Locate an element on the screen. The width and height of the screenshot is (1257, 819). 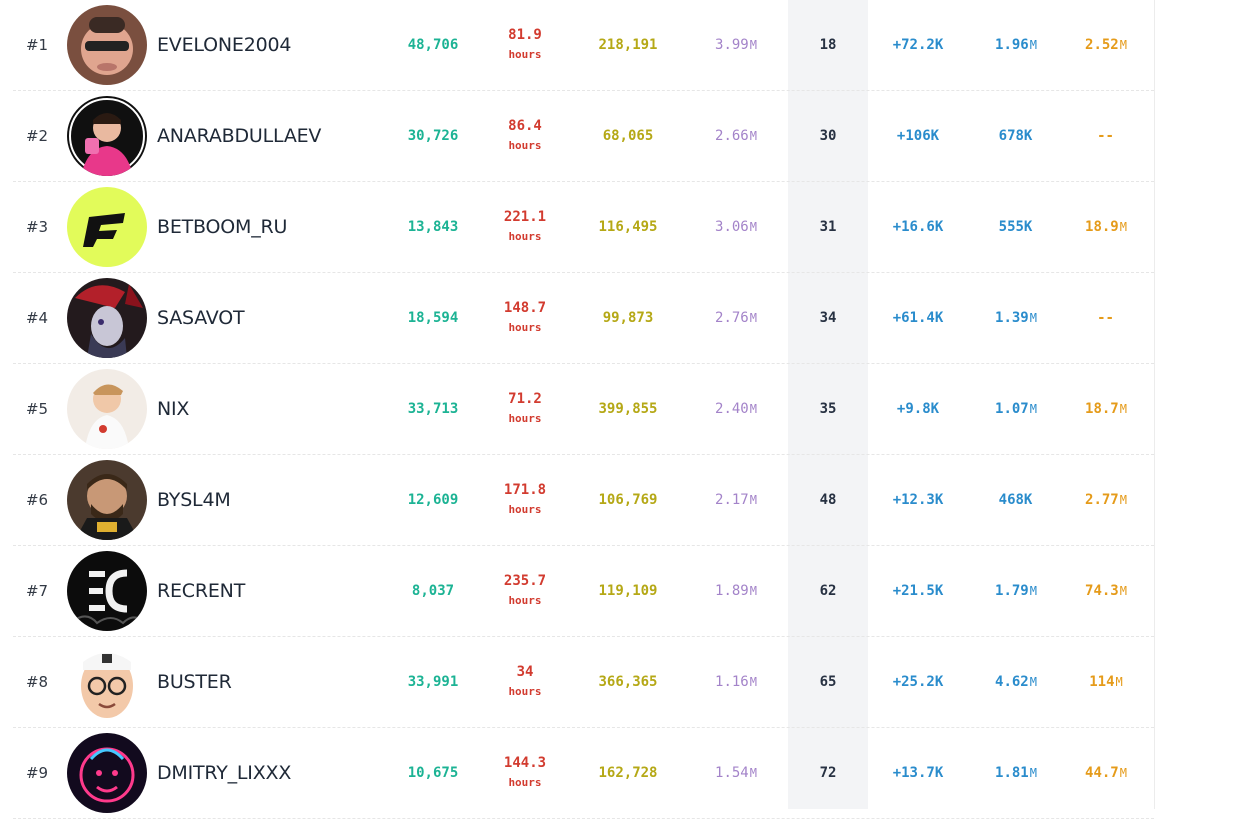
total-number: 1.96 is located at coordinates (1012, 45).